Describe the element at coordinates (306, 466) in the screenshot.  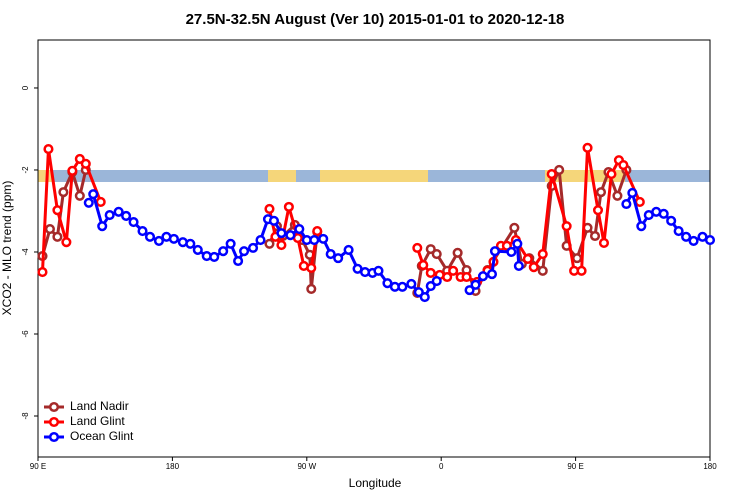
I see `x-tick-label: 90 W` at that location.